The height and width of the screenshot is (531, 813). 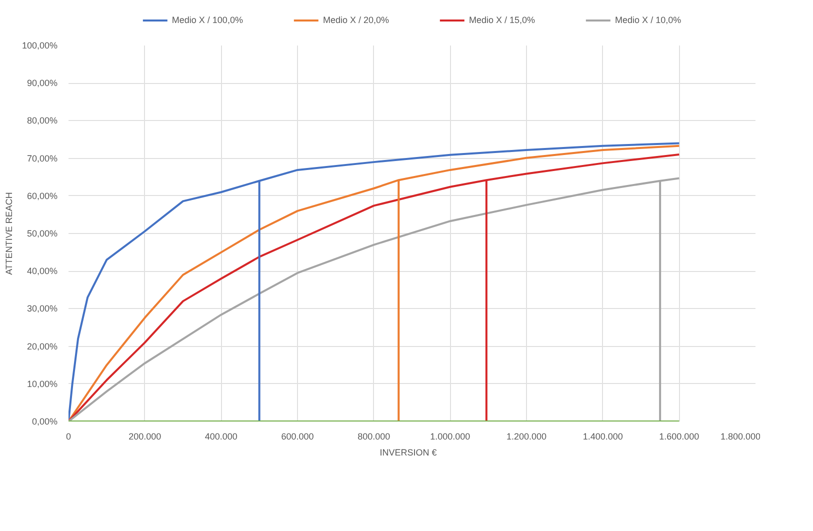 What do you see at coordinates (40, 45) in the screenshot?
I see `y-tick-label: 100,00%` at bounding box center [40, 45].